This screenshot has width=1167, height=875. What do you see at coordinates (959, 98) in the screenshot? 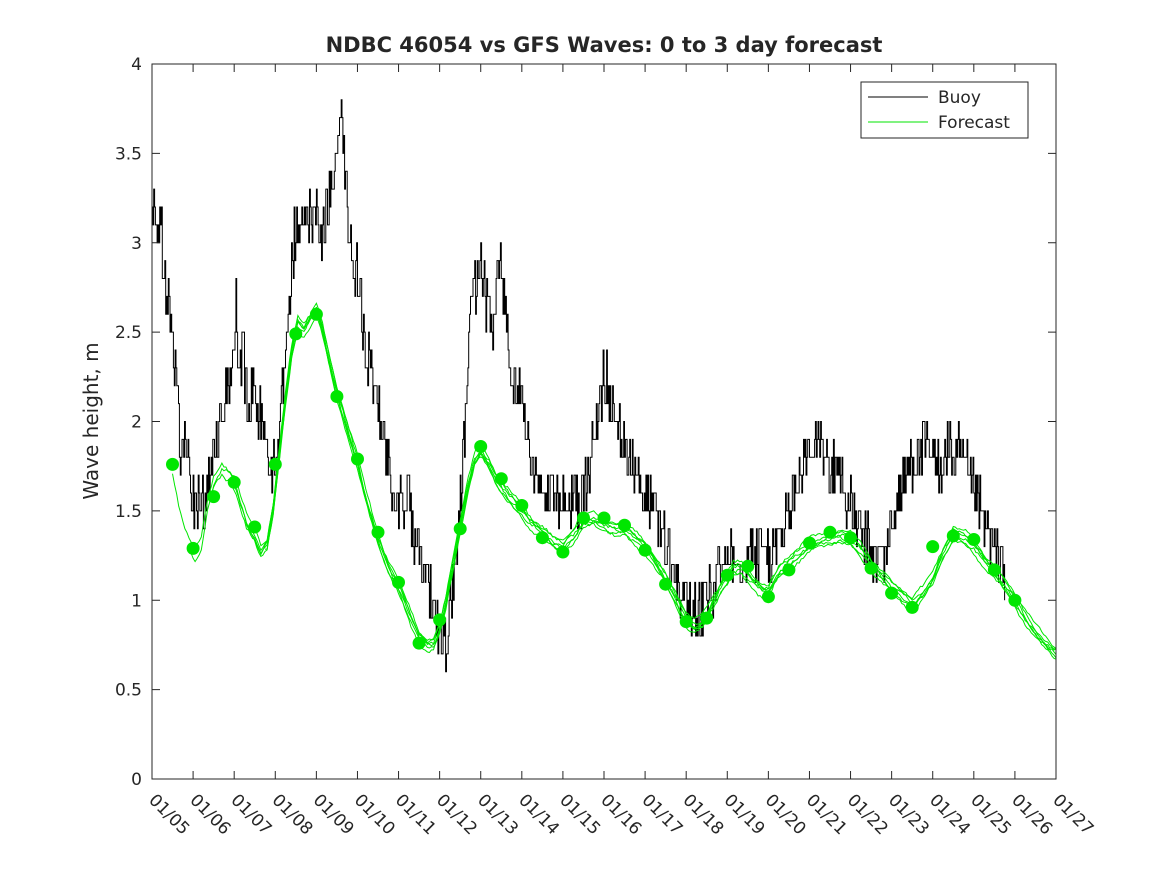
I see `legend-label-buoy: Buoy` at bounding box center [959, 98].